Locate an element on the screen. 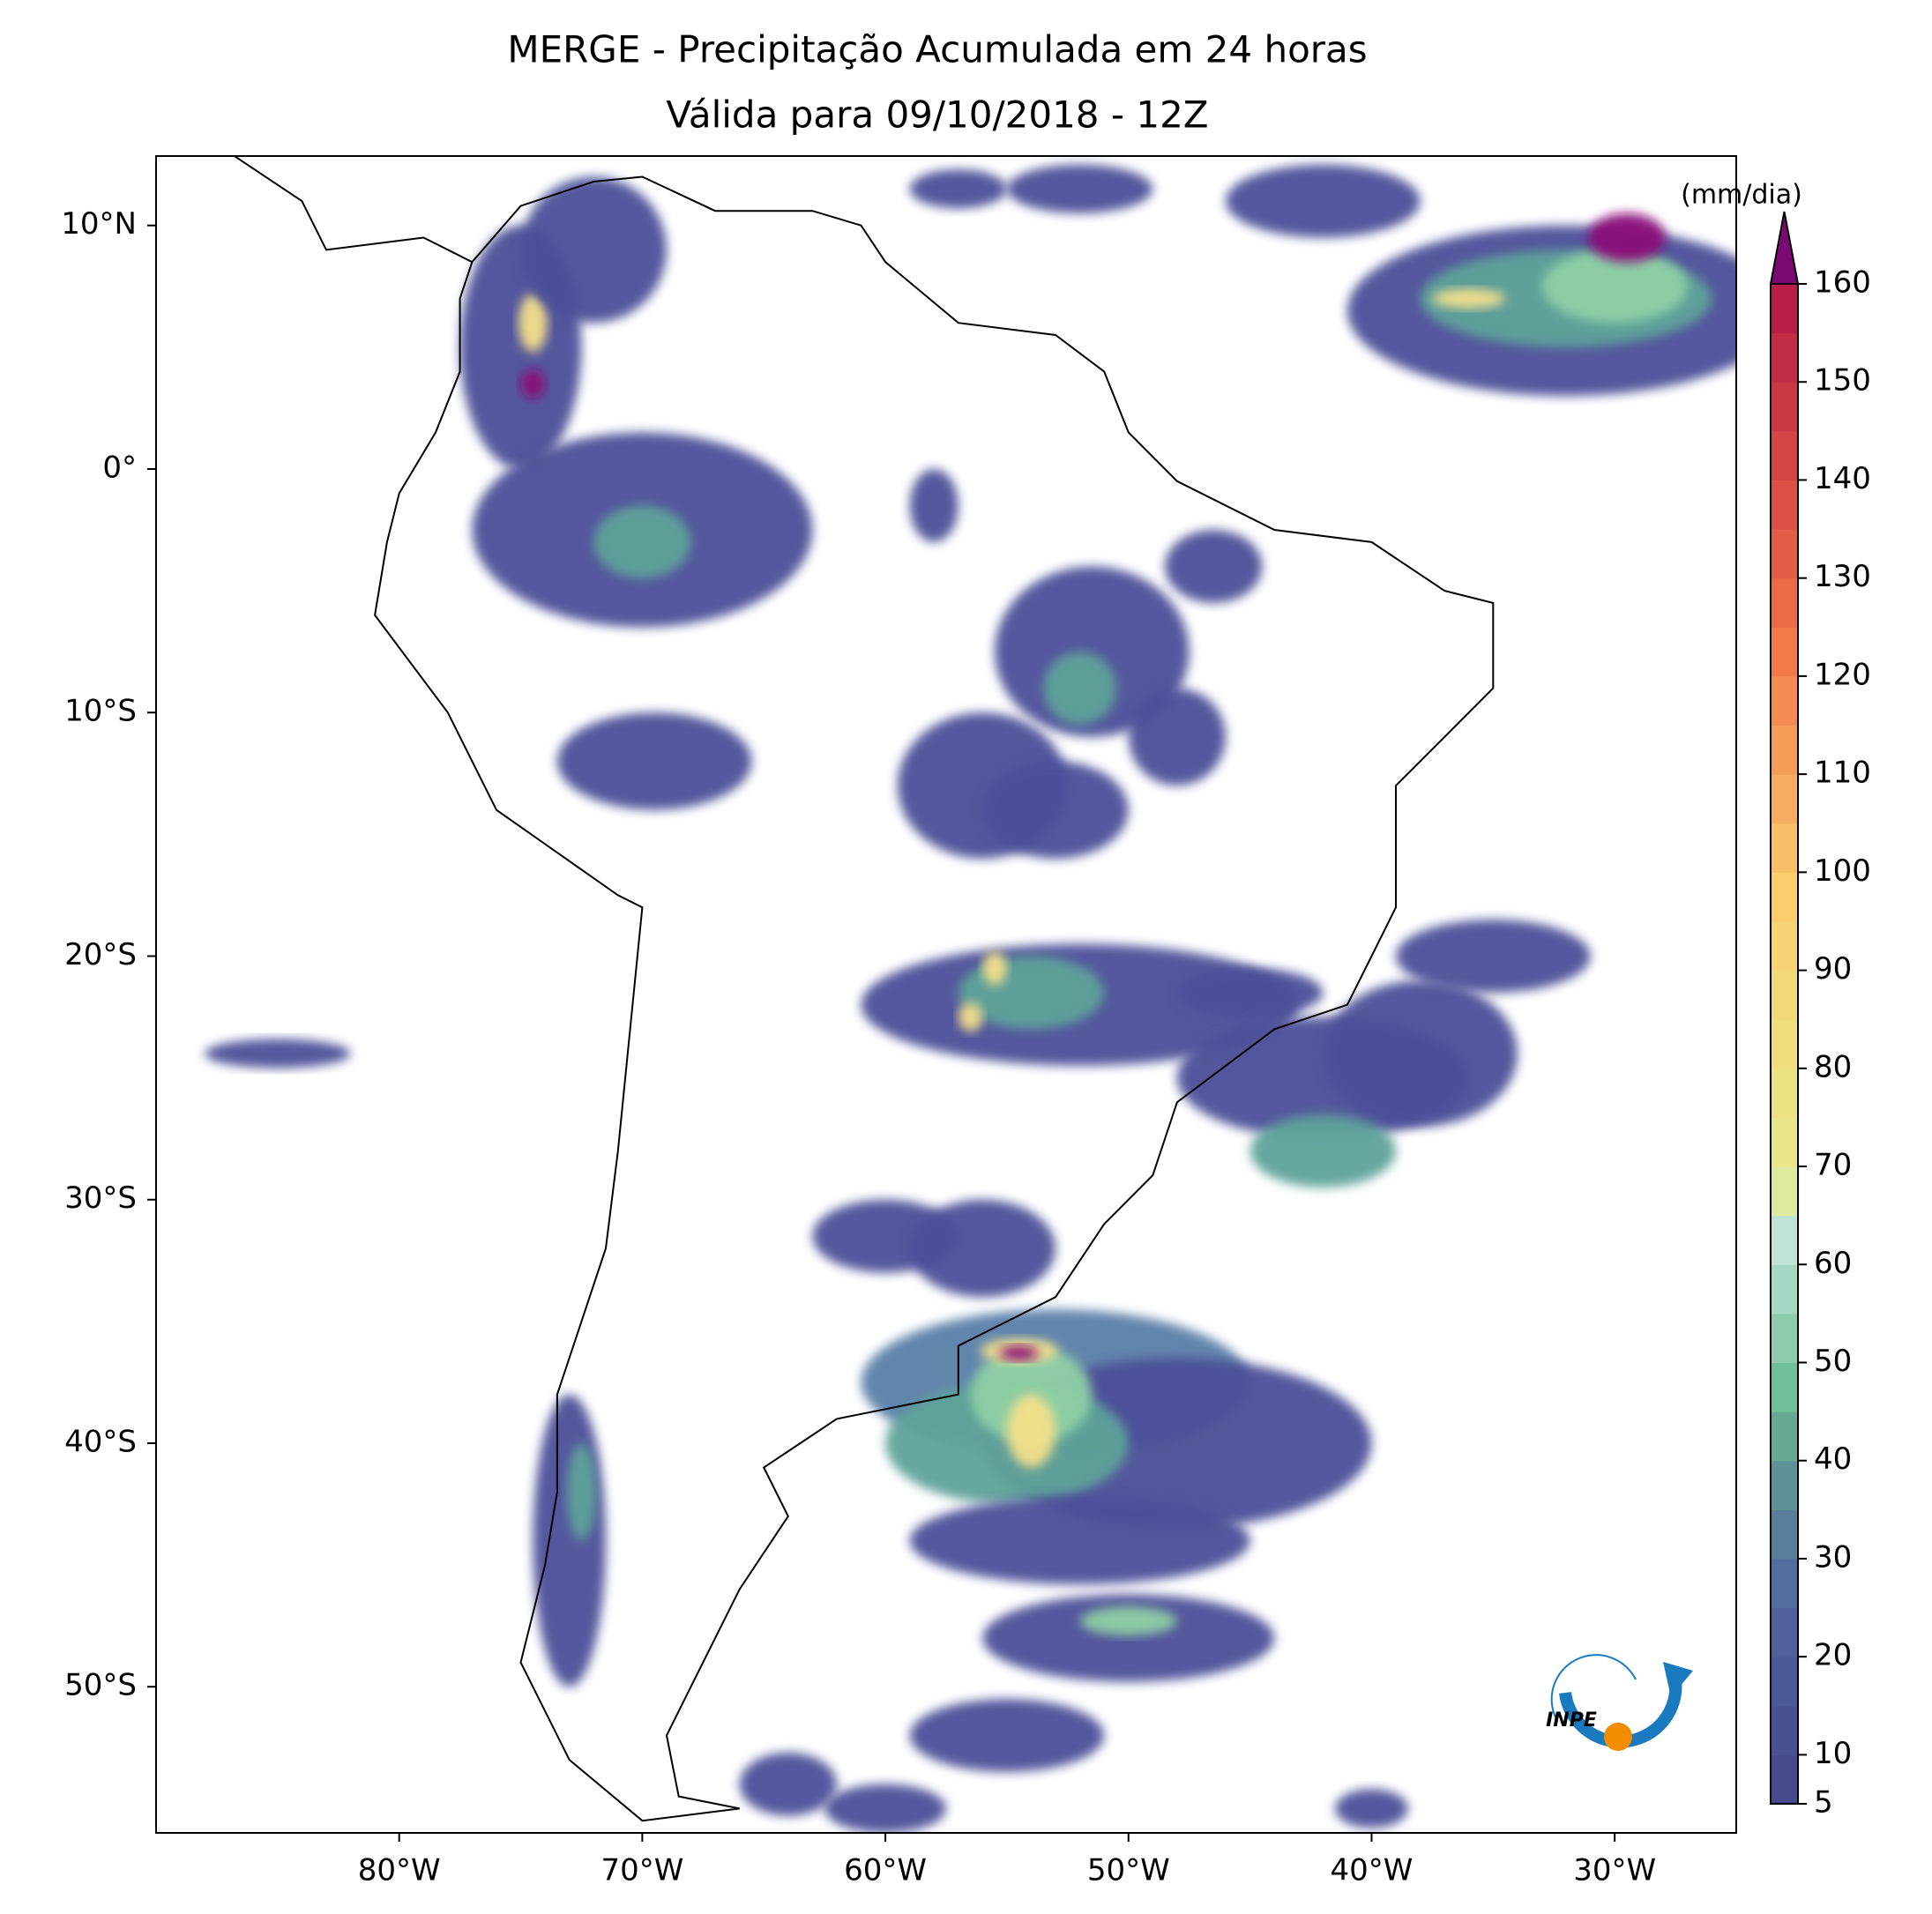 The image size is (1932, 1914). colorbar-tick-label: 50 is located at coordinates (1833, 1361).